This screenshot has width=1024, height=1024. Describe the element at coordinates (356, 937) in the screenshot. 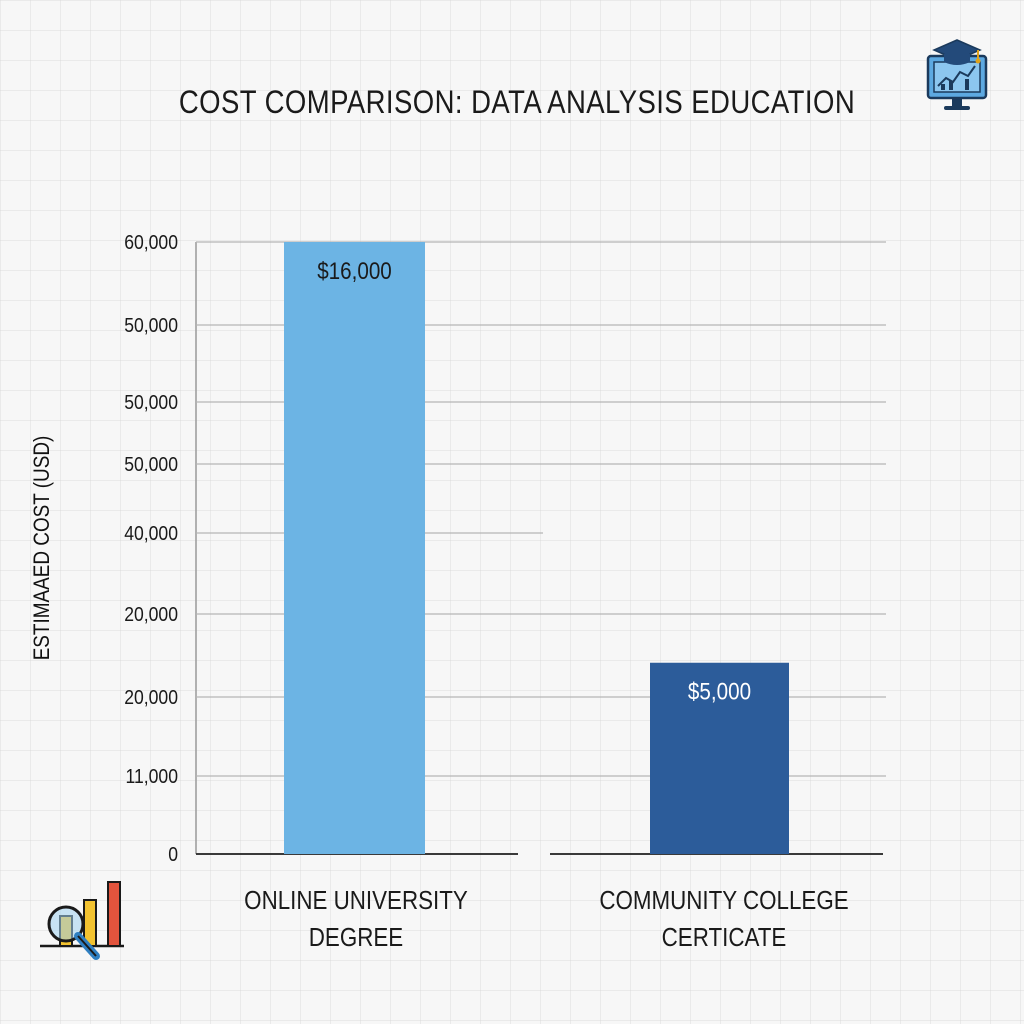

I see `category-label-line: DEGREE` at that location.